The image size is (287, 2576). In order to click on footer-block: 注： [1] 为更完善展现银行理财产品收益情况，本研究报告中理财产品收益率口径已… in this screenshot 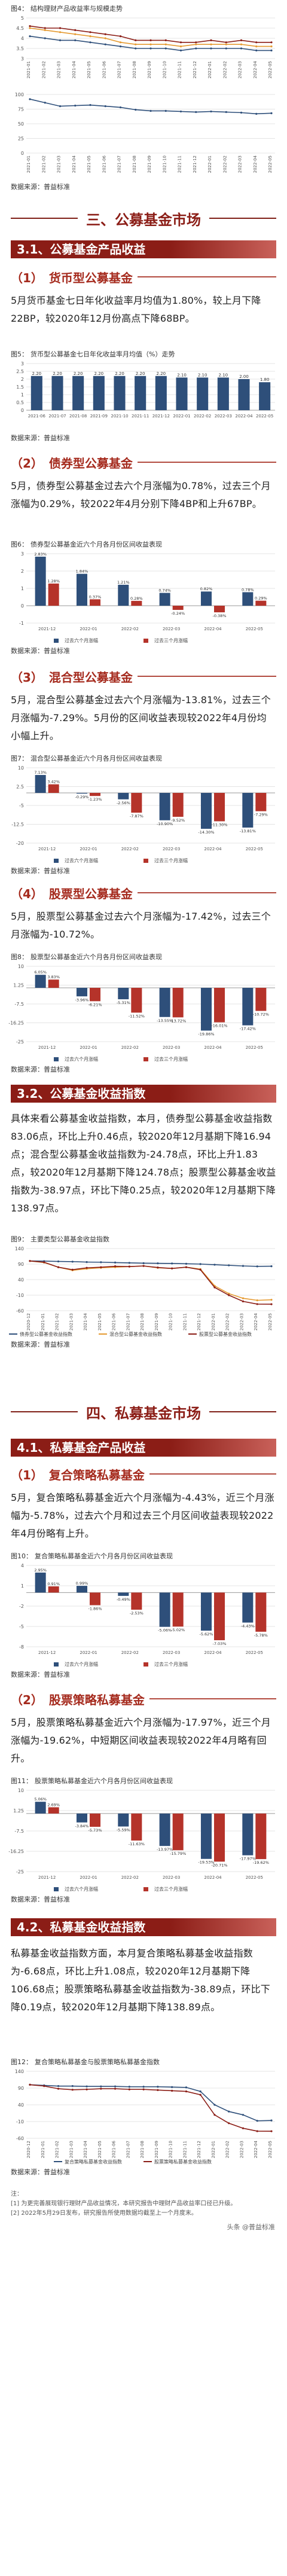, I will do `click(143, 2204)`.